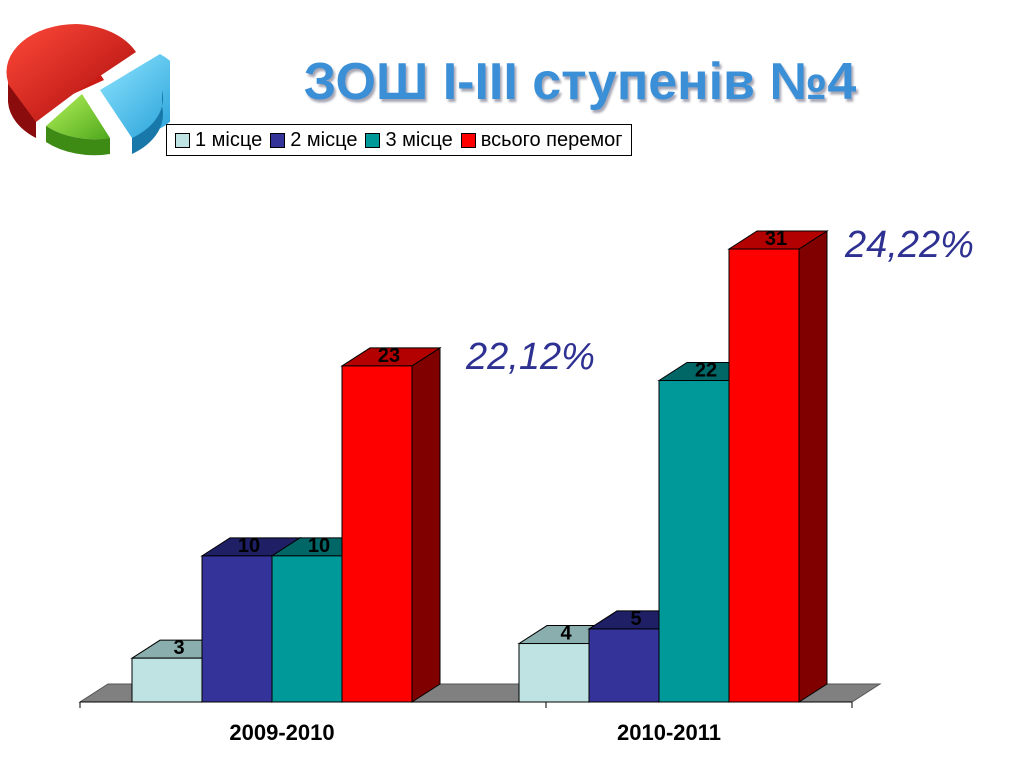 This screenshot has width=1024, height=768. What do you see at coordinates (229, 139) in the screenshot?
I see `legend-label: 1 місце` at bounding box center [229, 139].